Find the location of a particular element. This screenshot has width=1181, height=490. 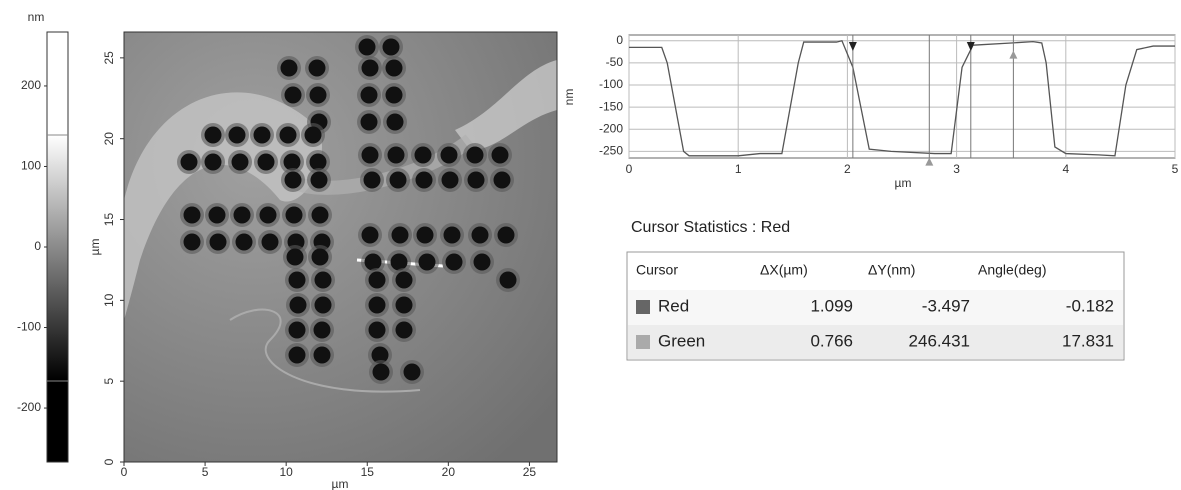

x-tick-label: 1 is located at coordinates (738, 169).